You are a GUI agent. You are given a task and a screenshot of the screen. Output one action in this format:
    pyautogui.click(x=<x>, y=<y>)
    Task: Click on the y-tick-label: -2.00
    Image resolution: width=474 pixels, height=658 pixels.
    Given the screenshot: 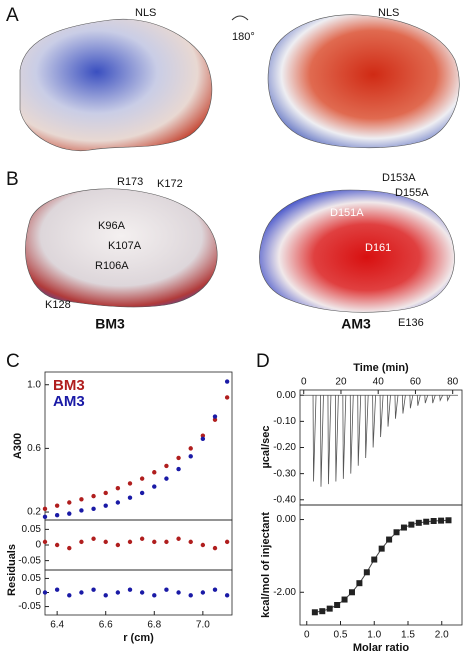 What is the action you would take?
    pyautogui.click(x=284, y=592)
    